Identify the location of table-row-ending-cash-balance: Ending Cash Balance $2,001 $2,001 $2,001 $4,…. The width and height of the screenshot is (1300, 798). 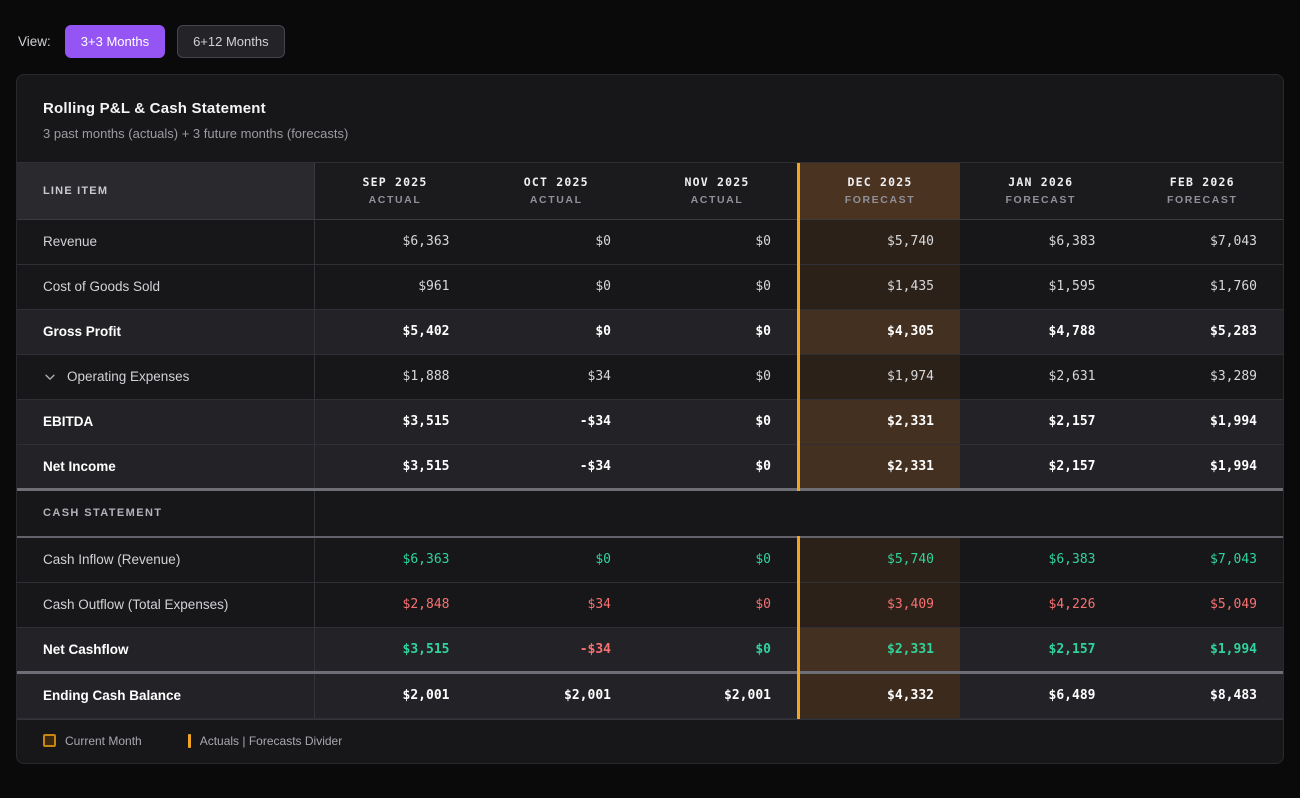
(650, 694).